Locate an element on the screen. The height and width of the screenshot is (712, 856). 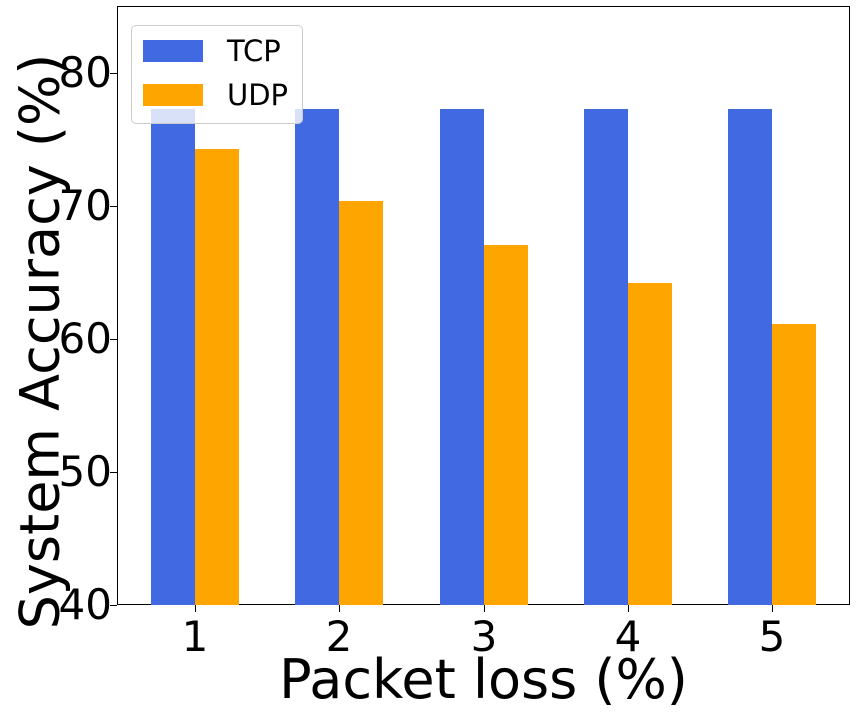
x-tick-label: 1 is located at coordinates (195, 636).